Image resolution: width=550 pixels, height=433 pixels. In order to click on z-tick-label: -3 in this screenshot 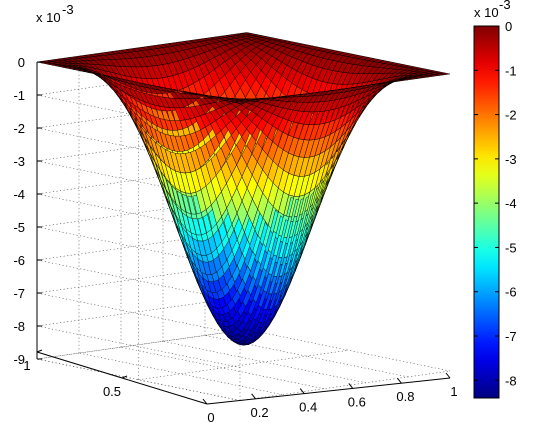, I will do `click(19, 161)`.